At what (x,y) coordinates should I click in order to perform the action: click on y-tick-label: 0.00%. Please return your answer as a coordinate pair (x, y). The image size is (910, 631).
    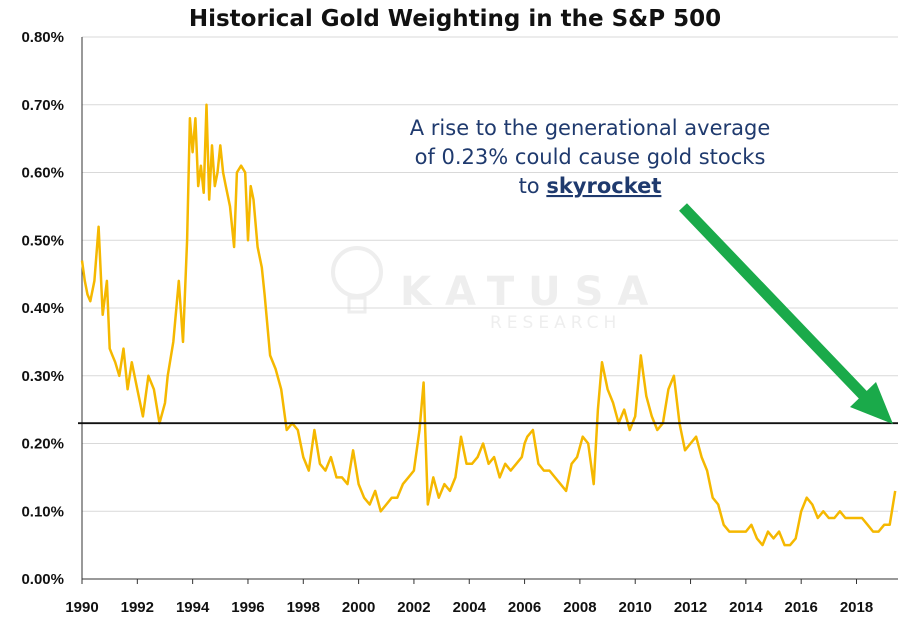
    Looking at the image, I should click on (42, 579).